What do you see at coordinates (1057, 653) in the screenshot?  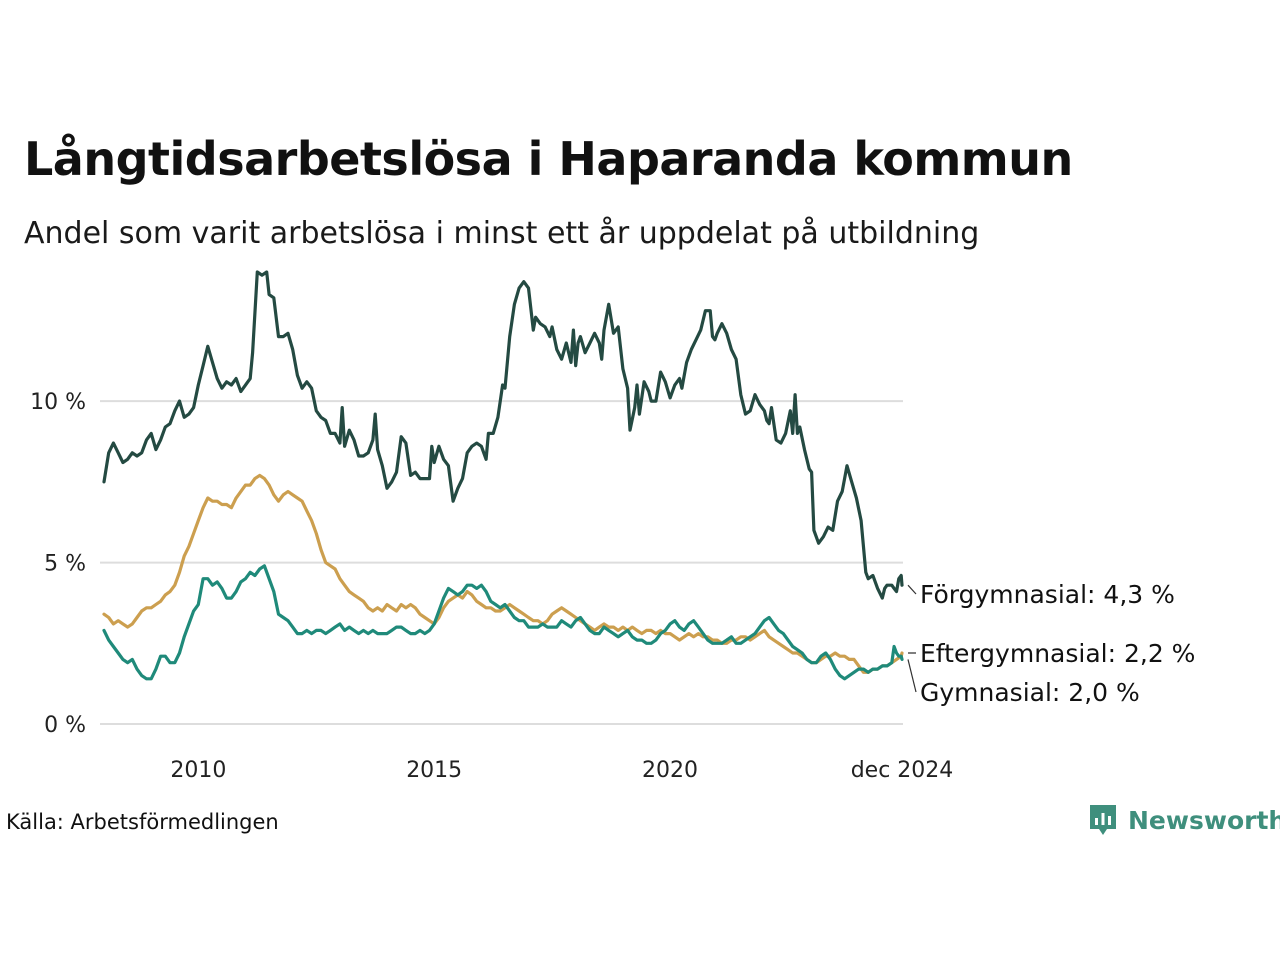 I see `end-label-eftergymnasial: Eftergymnasial: 2,2 %` at bounding box center [1057, 653].